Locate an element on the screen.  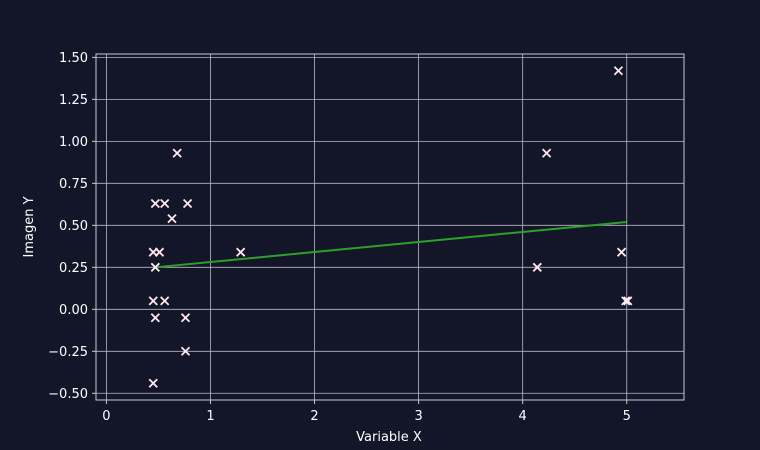
y-tick-label: 0.00 is located at coordinates (73, 310).